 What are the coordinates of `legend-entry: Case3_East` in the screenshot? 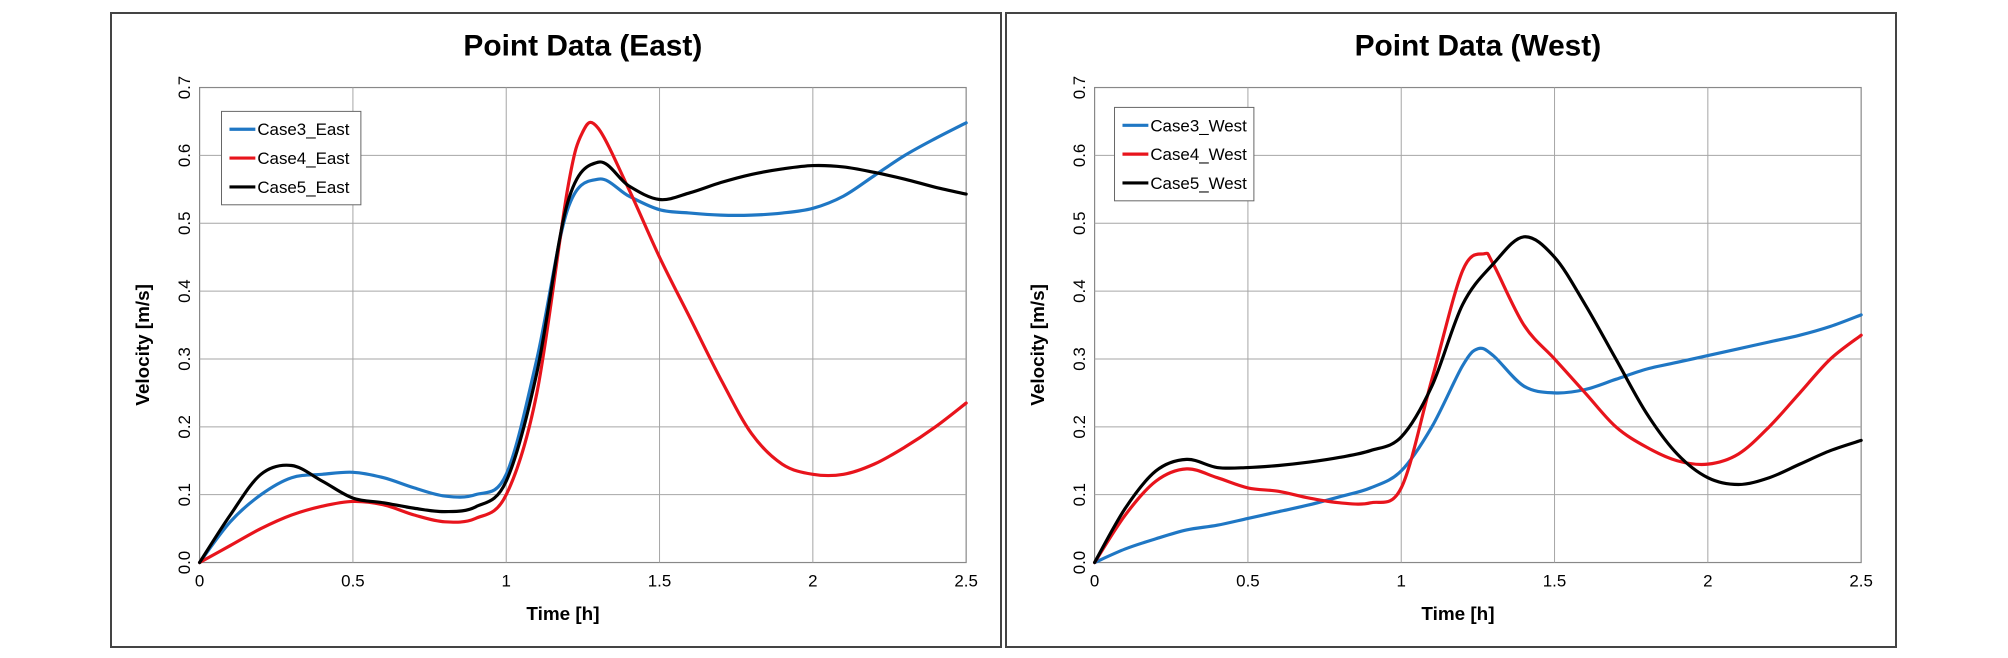 It's located at (303, 129).